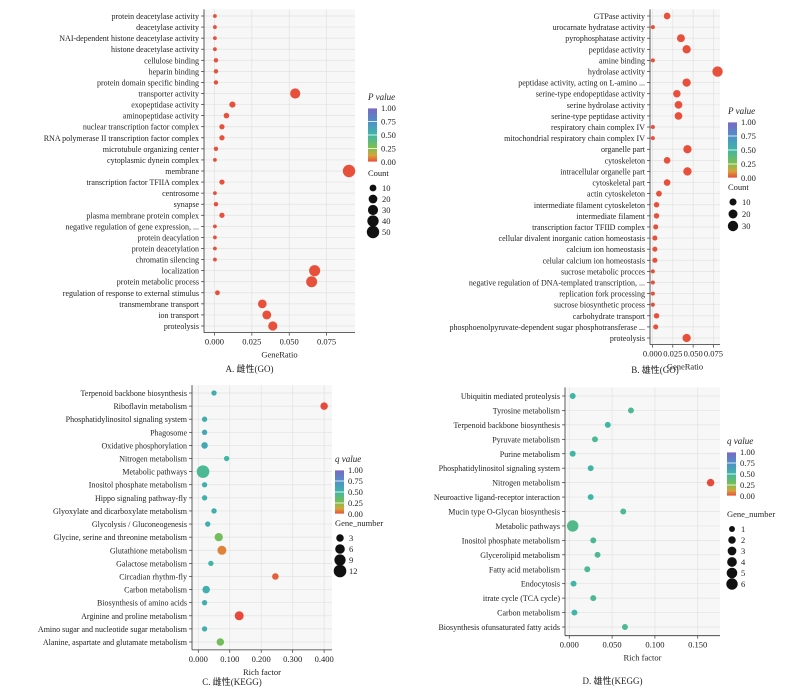  Describe the element at coordinates (599, 305) in the screenshot. I see `category-label: sucrose biosynthetic process` at that location.